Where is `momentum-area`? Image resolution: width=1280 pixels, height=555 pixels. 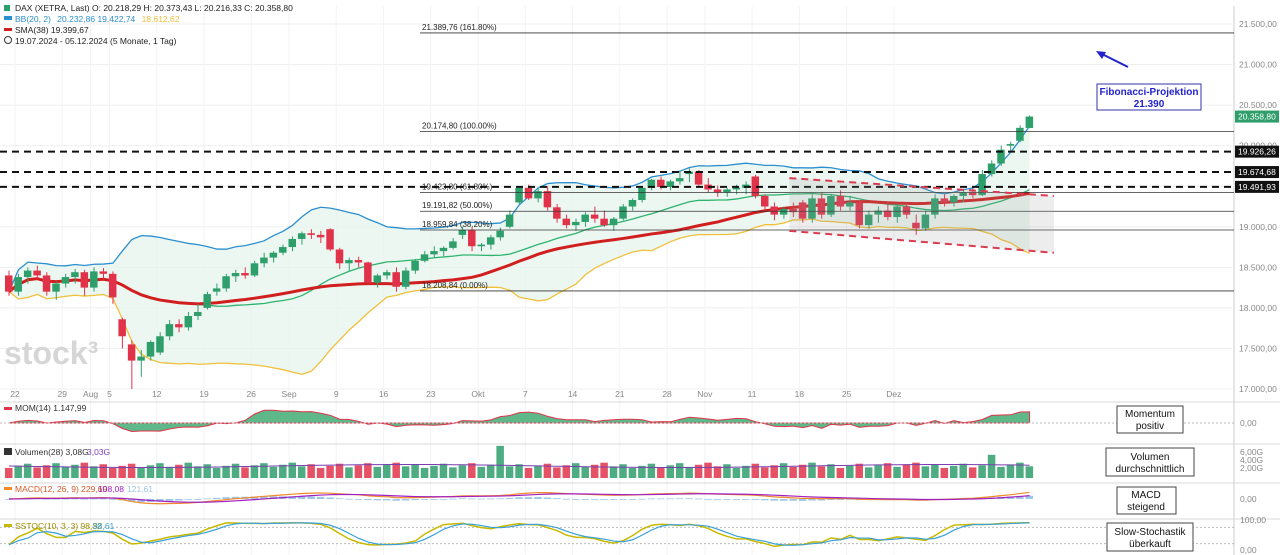 momentum-area is located at coordinates (519, 421).